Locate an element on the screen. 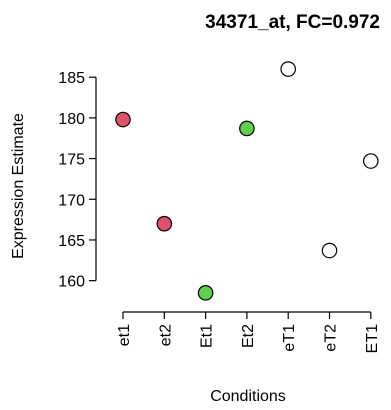 This screenshot has height=410, width=391. x-tick-label: et2 is located at coordinates (165, 335).